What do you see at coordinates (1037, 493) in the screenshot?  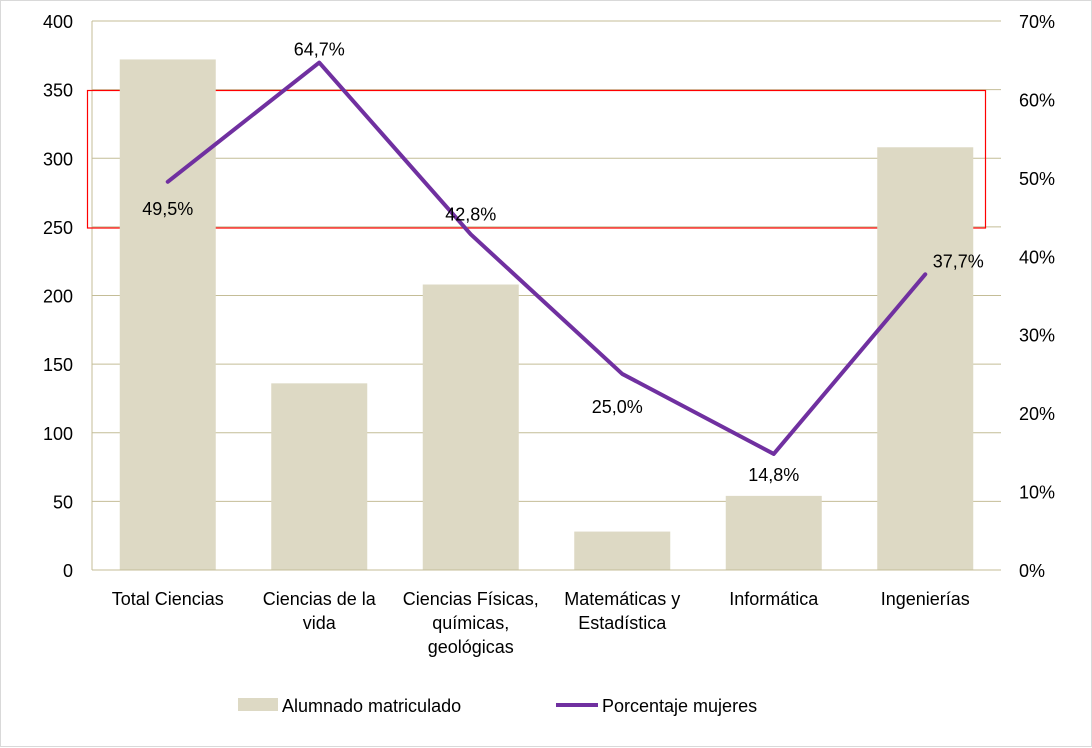 I see `y-right-tick-label: 10%` at bounding box center [1037, 493].